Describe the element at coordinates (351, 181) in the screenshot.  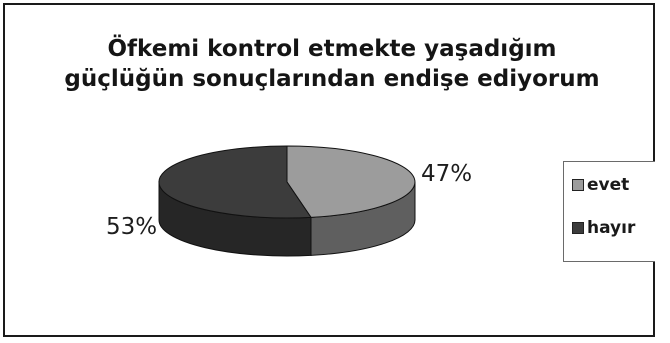
I see `pie-slice-evet` at that location.